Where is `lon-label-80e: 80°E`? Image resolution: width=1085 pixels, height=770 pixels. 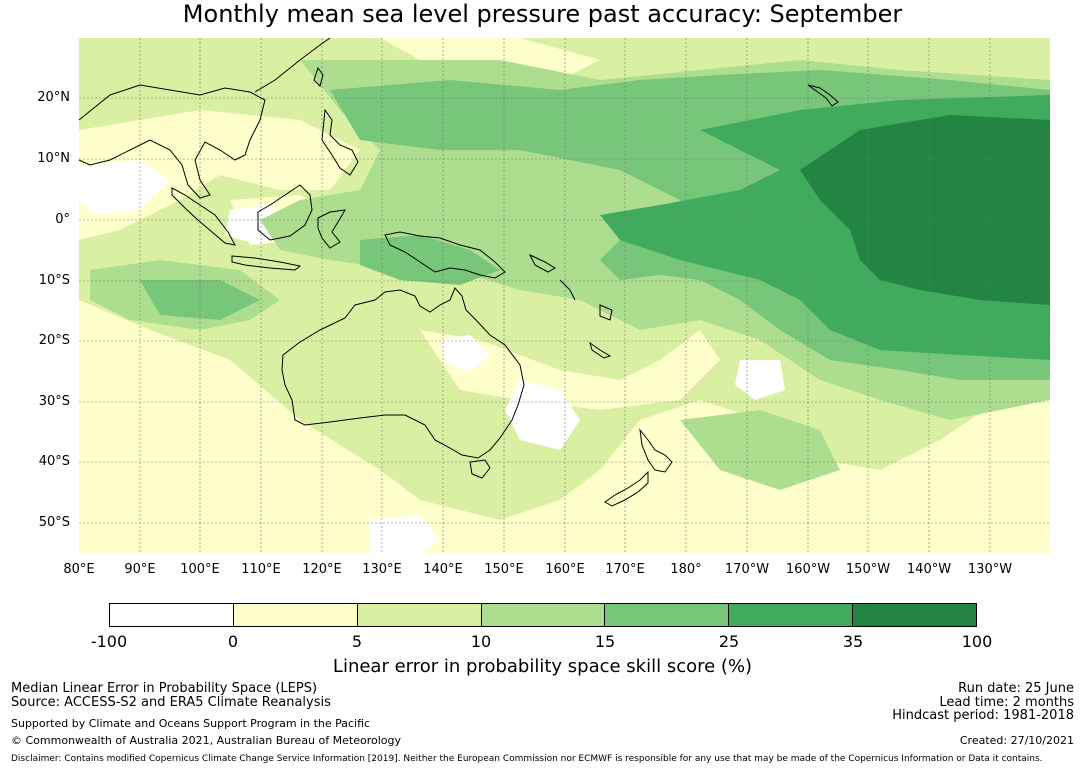 lon-label-80e: 80°E is located at coordinates (79, 569).